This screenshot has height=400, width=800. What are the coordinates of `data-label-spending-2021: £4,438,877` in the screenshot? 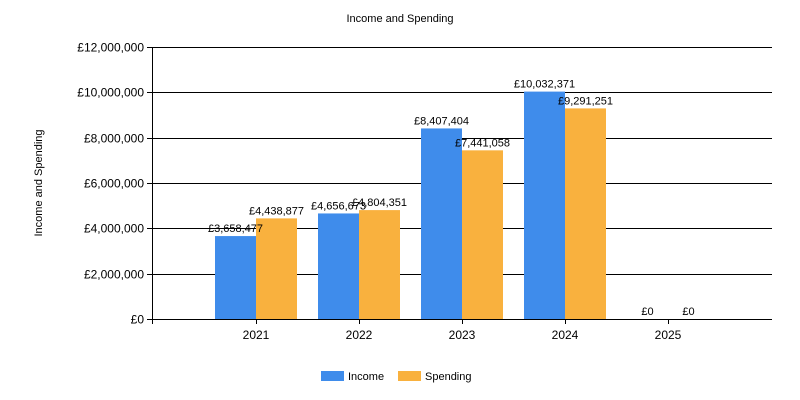 It's located at (276, 211).